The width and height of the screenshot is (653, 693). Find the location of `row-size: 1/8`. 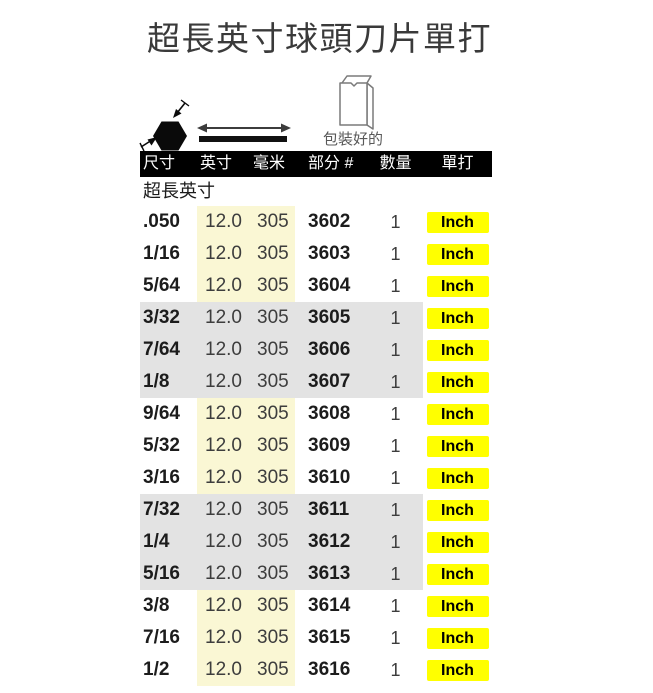

row-size: 1/8 is located at coordinates (168, 382).